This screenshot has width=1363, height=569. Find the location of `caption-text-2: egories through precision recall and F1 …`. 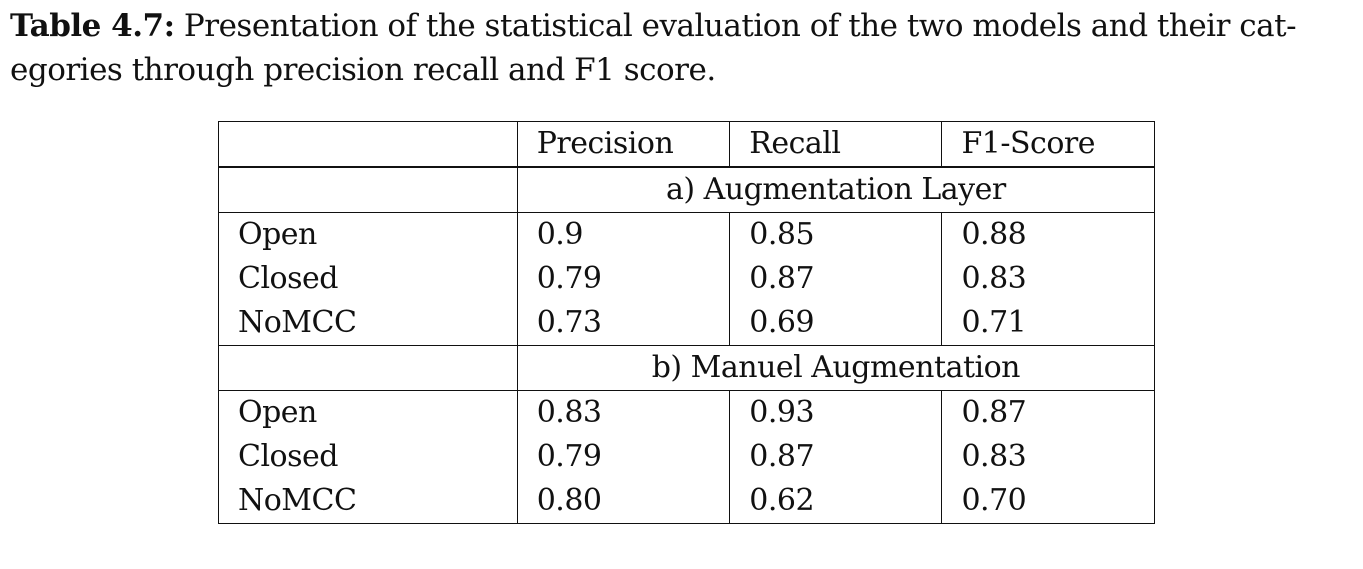

caption-text-2: egories through precision recall and F1 … is located at coordinates (363, 70).